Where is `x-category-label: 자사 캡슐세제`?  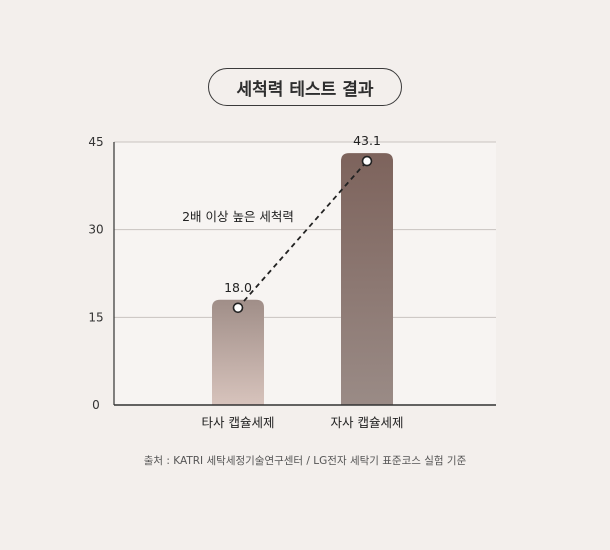 x-category-label: 자사 캡슐세제 is located at coordinates (367, 422).